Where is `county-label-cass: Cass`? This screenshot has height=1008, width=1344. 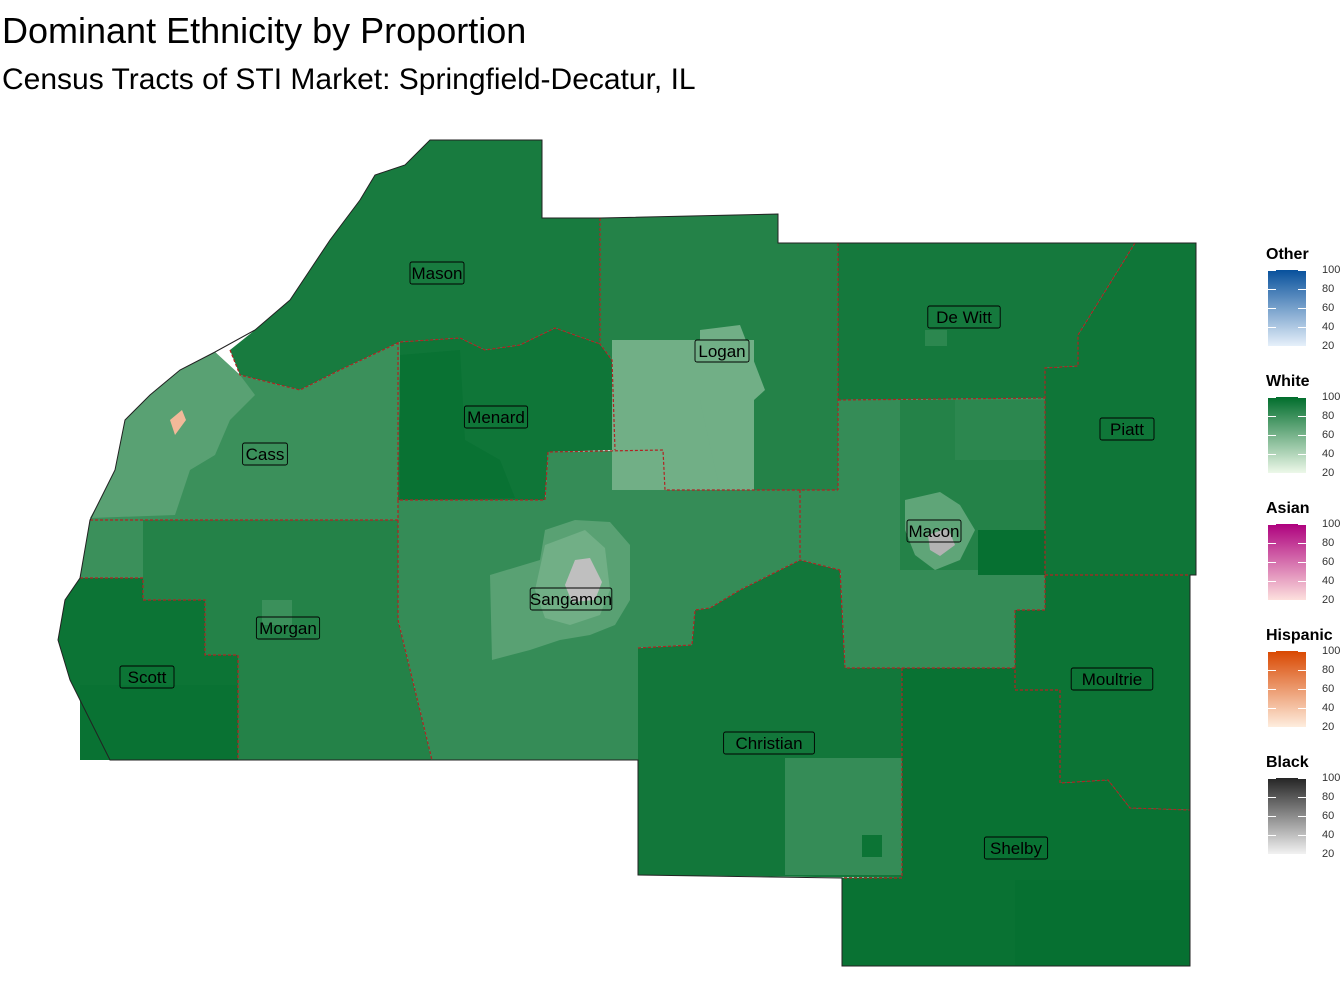
county-label-cass: Cass is located at coordinates (265, 454).